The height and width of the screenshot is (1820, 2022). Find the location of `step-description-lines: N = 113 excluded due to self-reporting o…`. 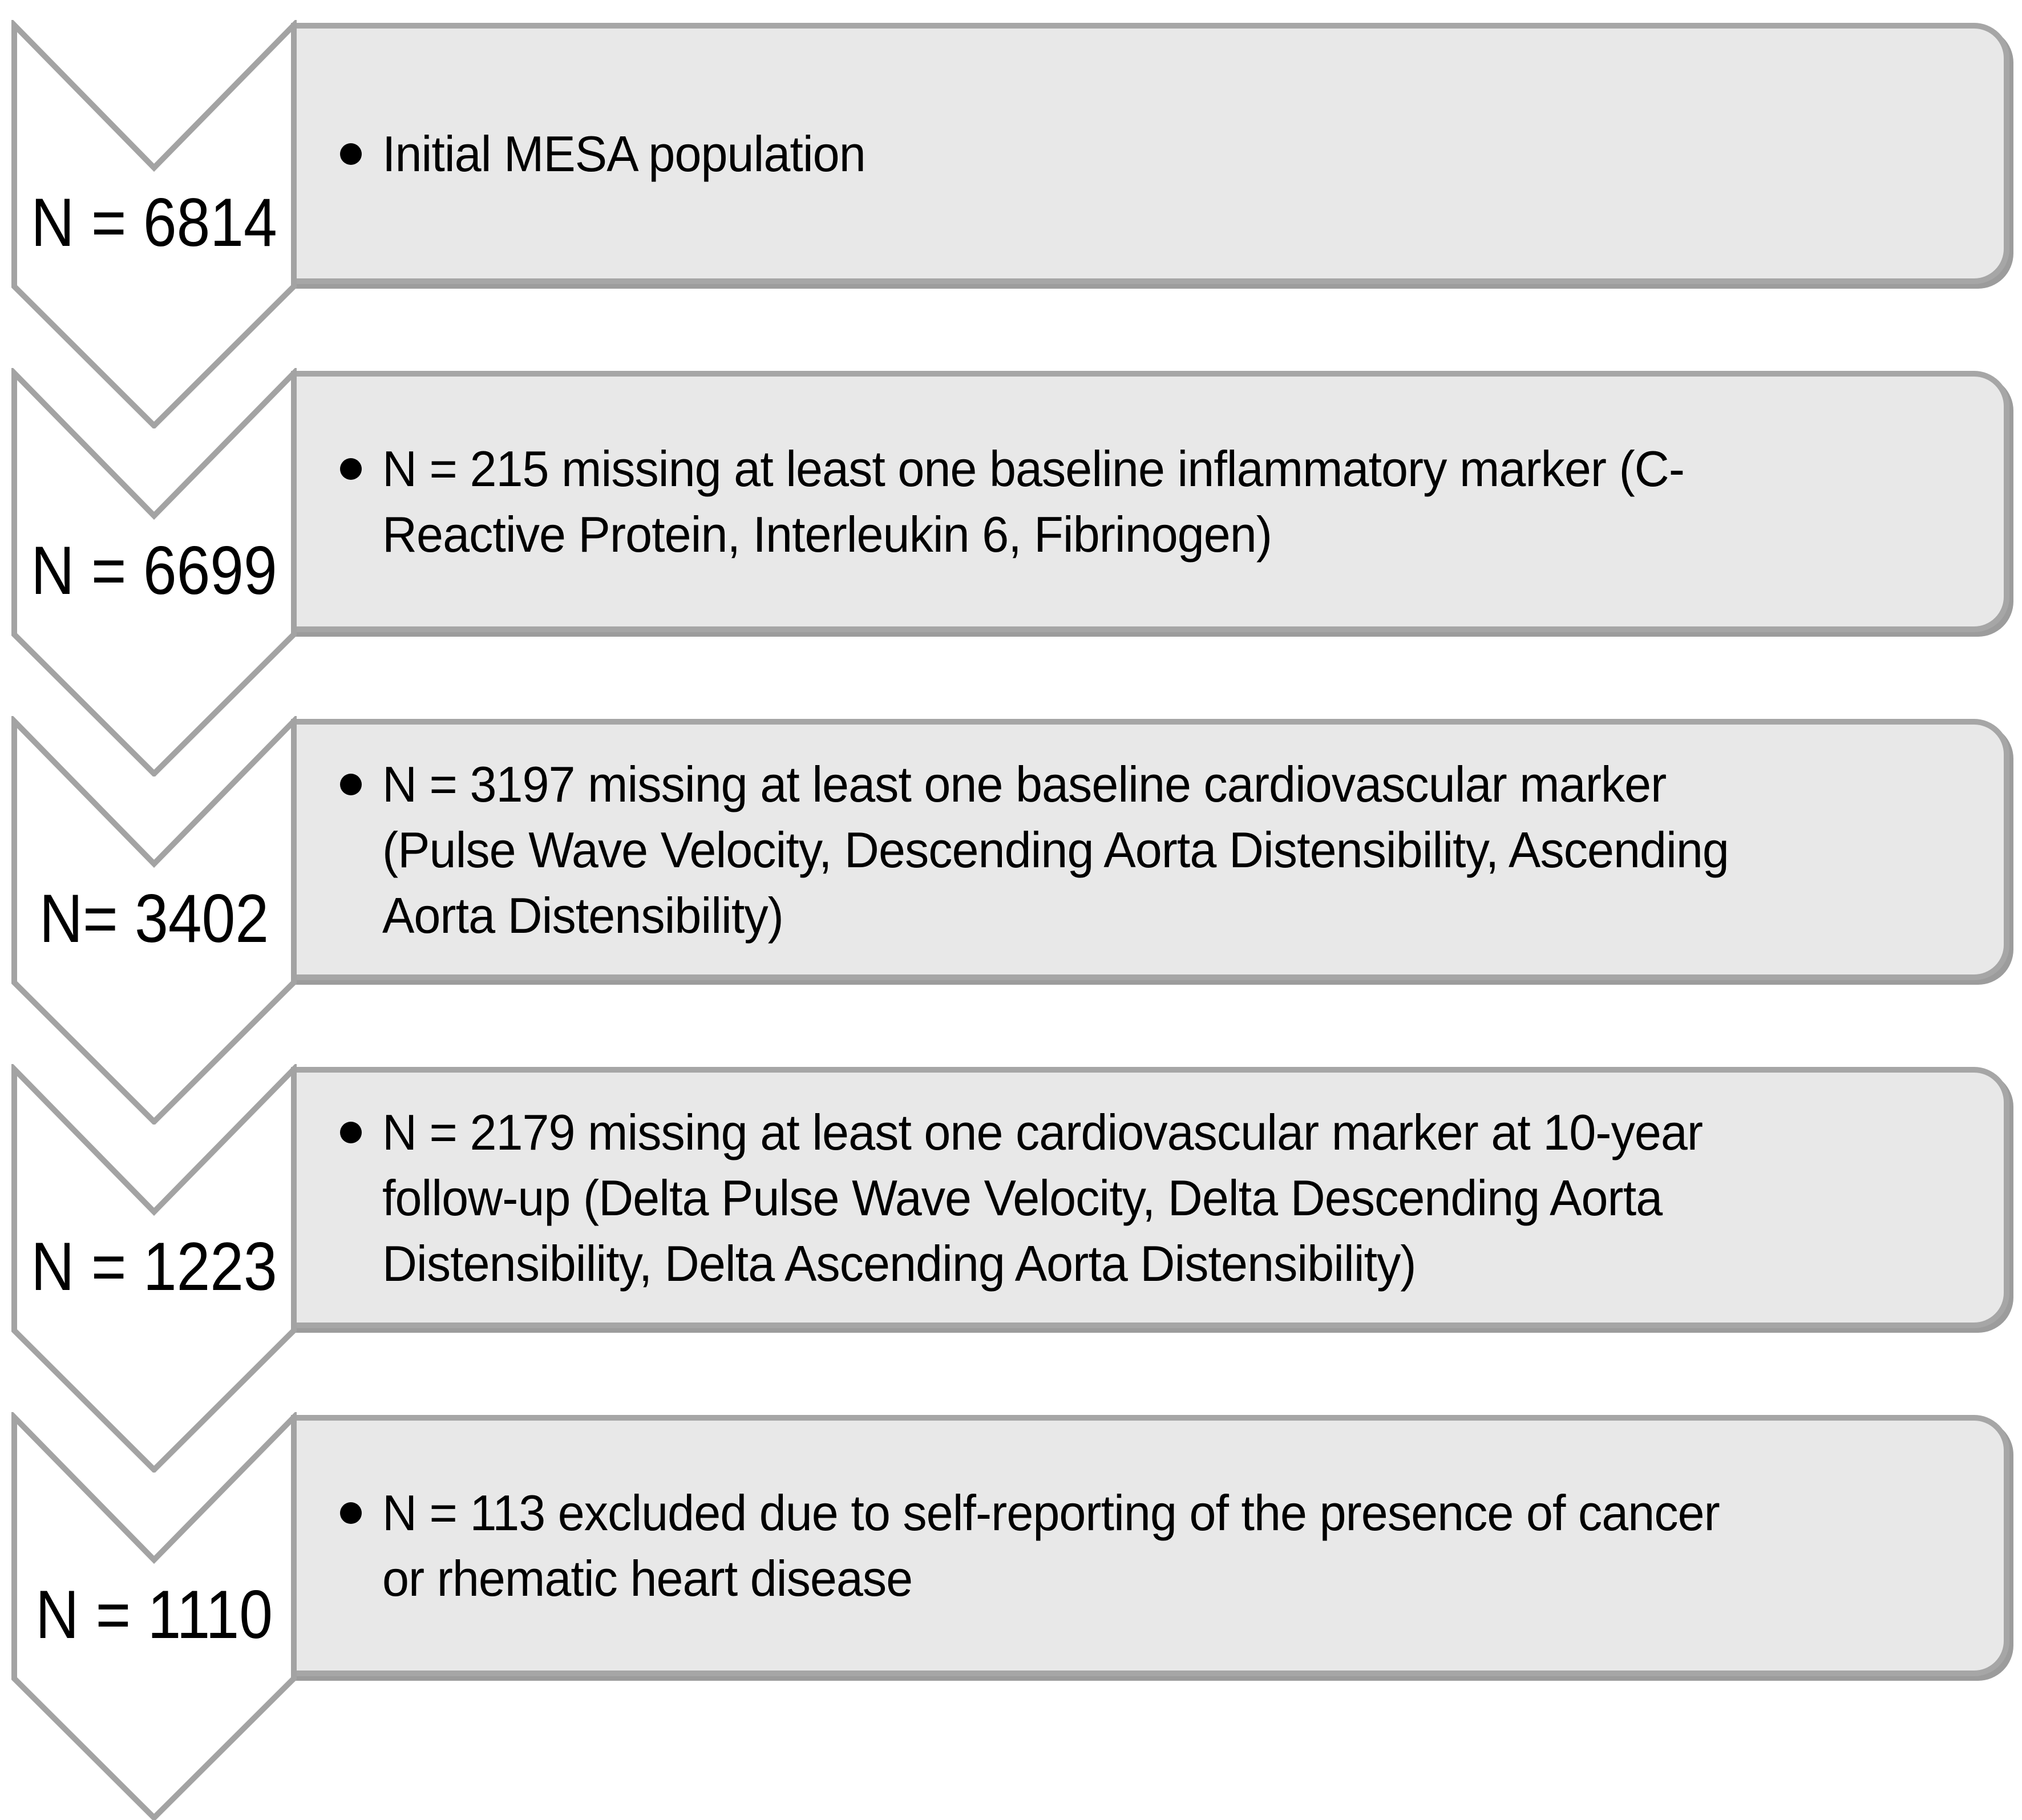

step-description-lines: N = 113 excluded due to self-reporting o… is located at coordinates (1184, 1545).